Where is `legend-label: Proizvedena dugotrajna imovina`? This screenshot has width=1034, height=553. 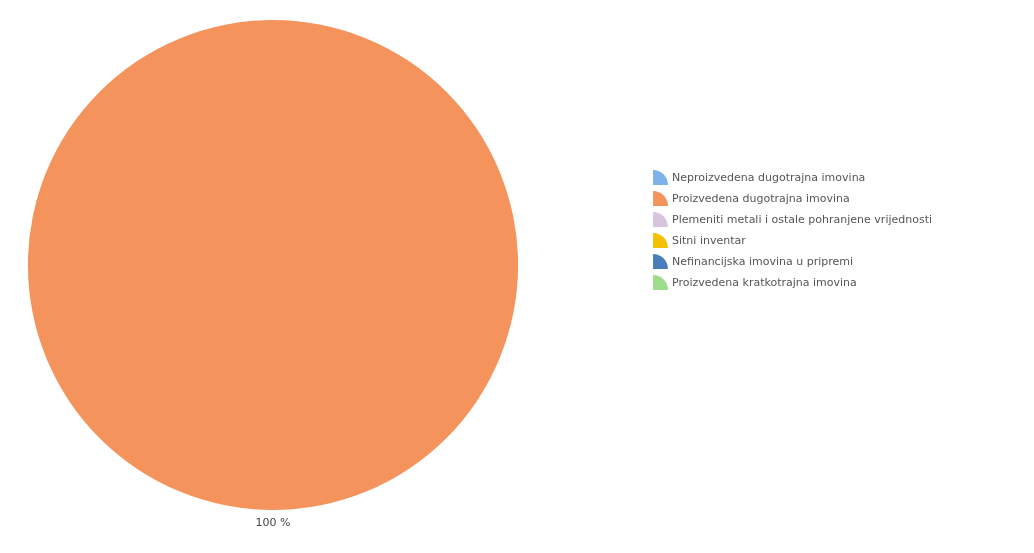 legend-label: Proizvedena dugotrajna imovina is located at coordinates (761, 198).